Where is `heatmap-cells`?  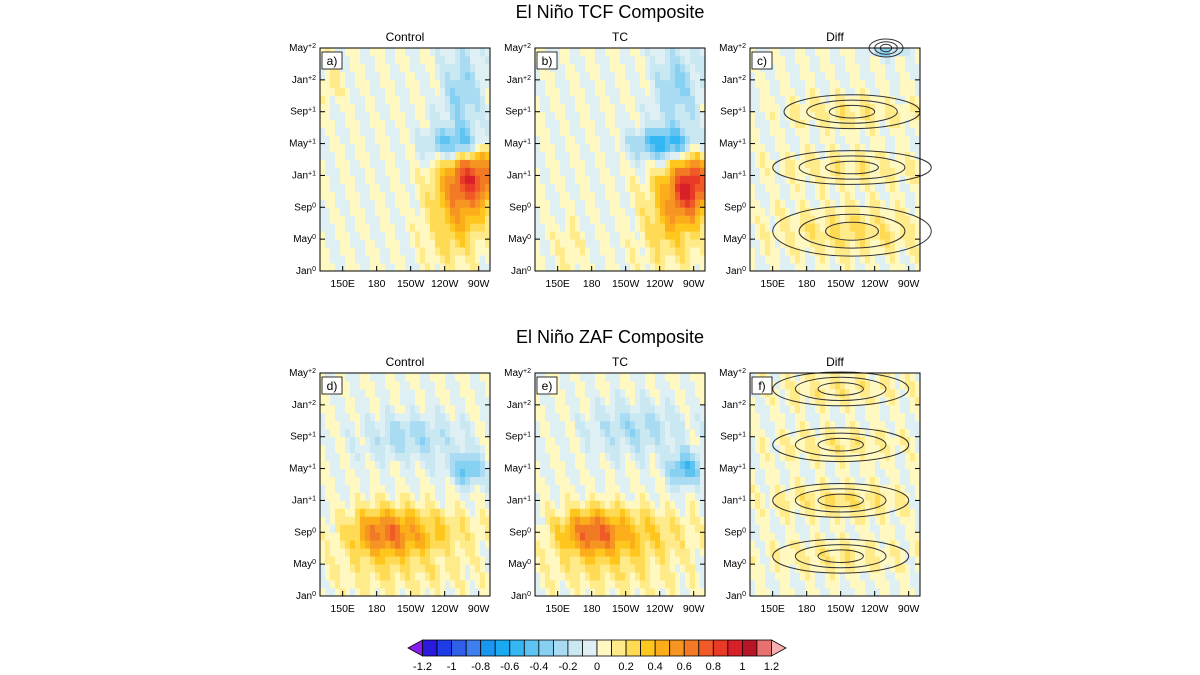
heatmap-cells is located at coordinates (835, 484).